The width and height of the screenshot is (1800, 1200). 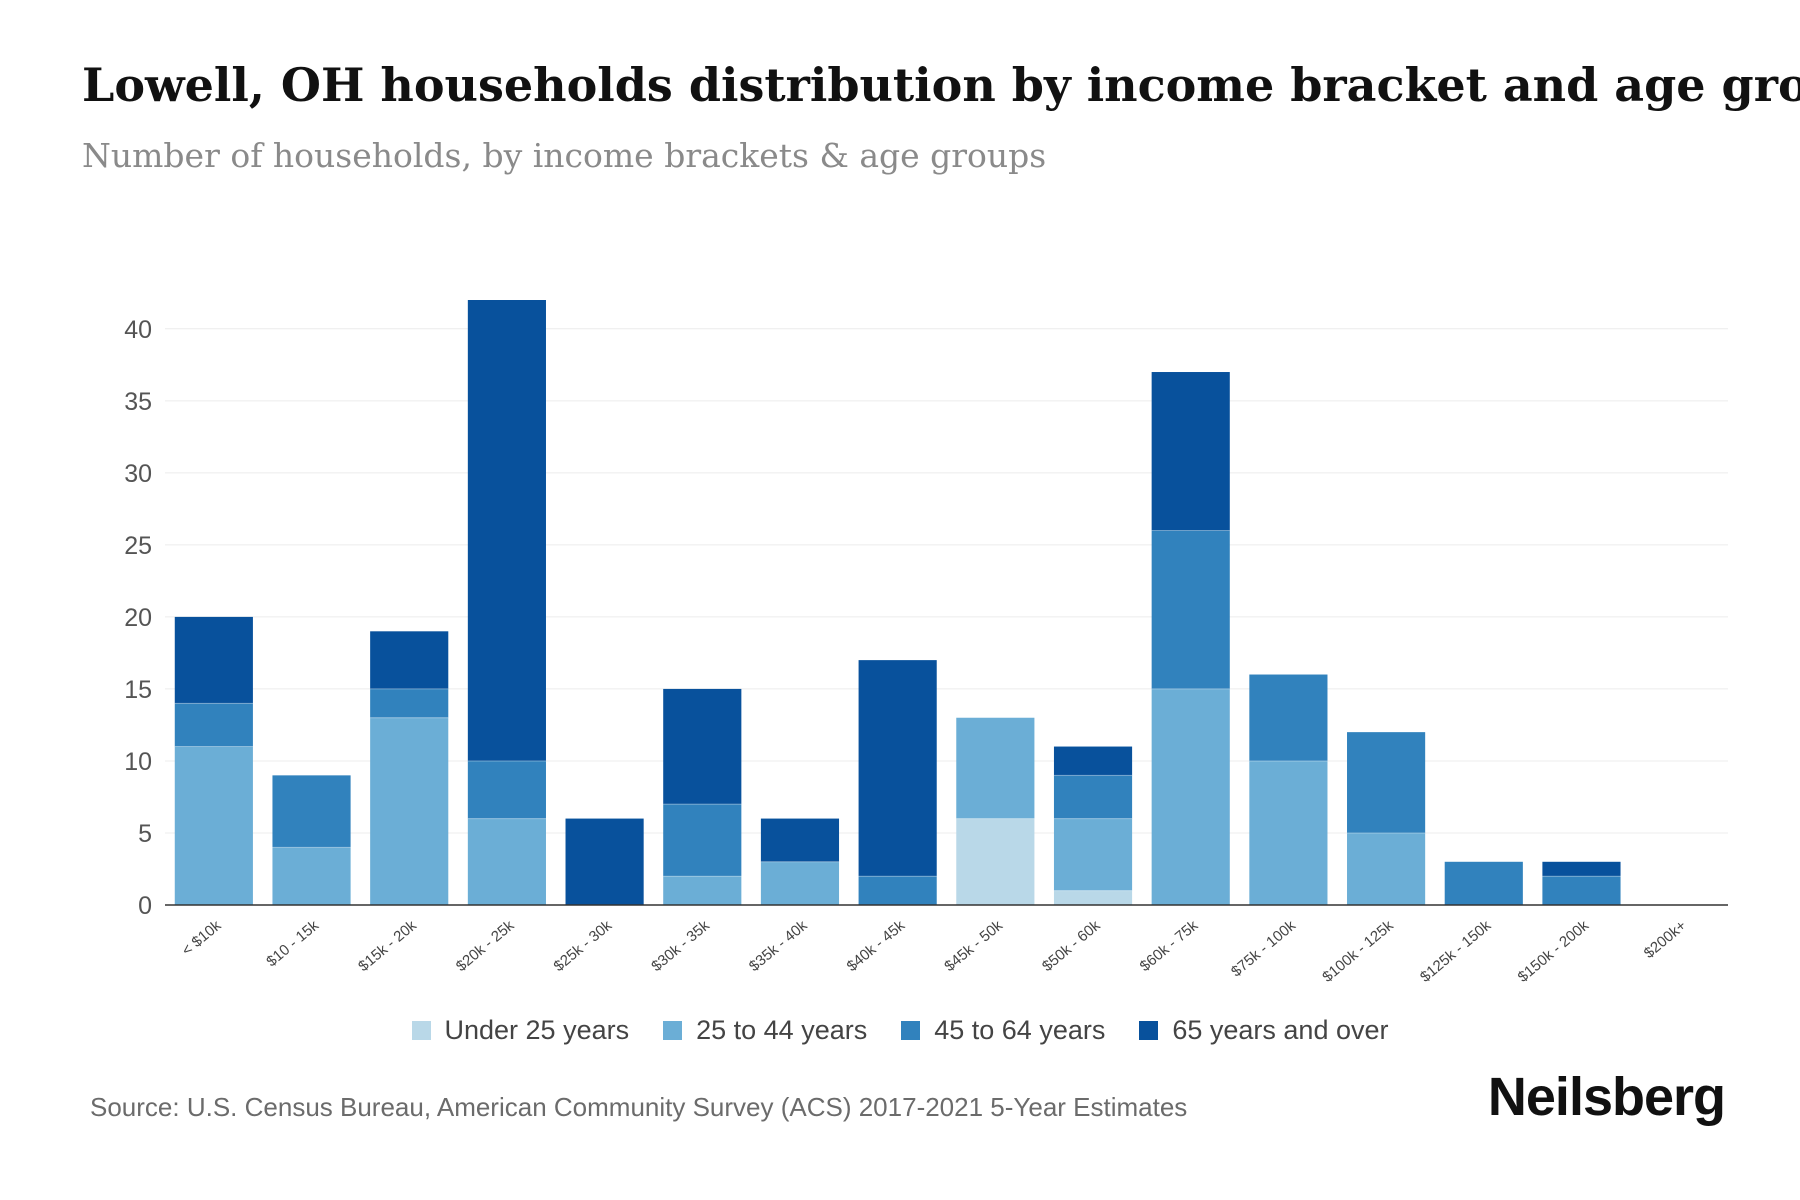 What do you see at coordinates (138, 546) in the screenshot?
I see `y-tick-label: 25` at bounding box center [138, 546].